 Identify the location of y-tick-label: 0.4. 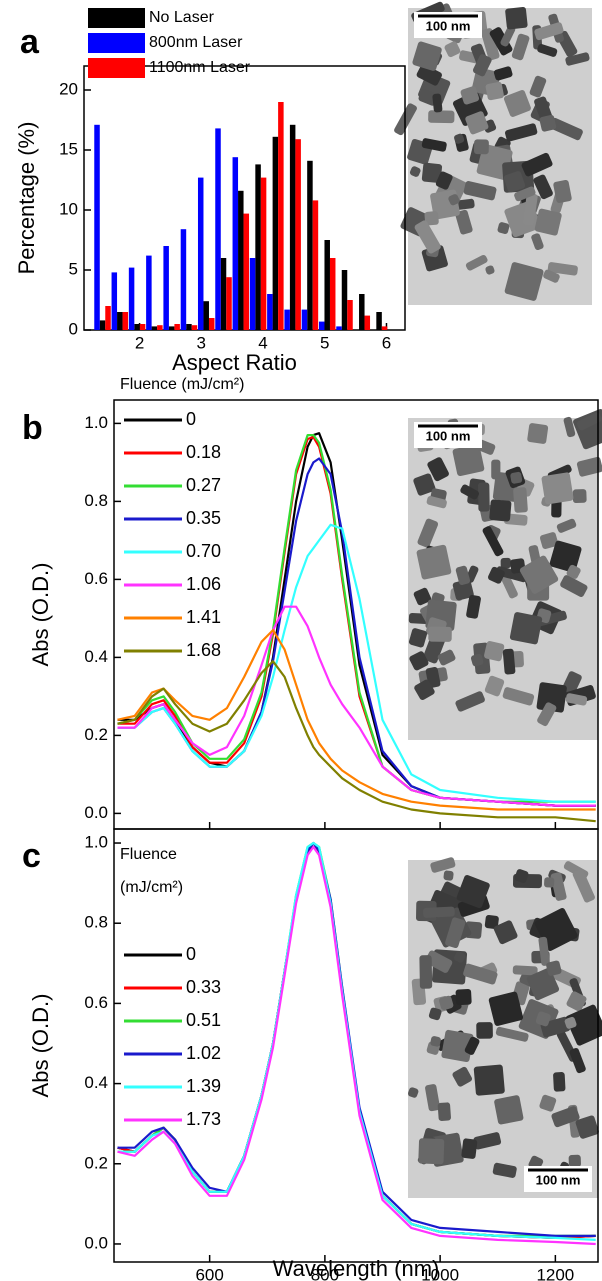
(96, 656).